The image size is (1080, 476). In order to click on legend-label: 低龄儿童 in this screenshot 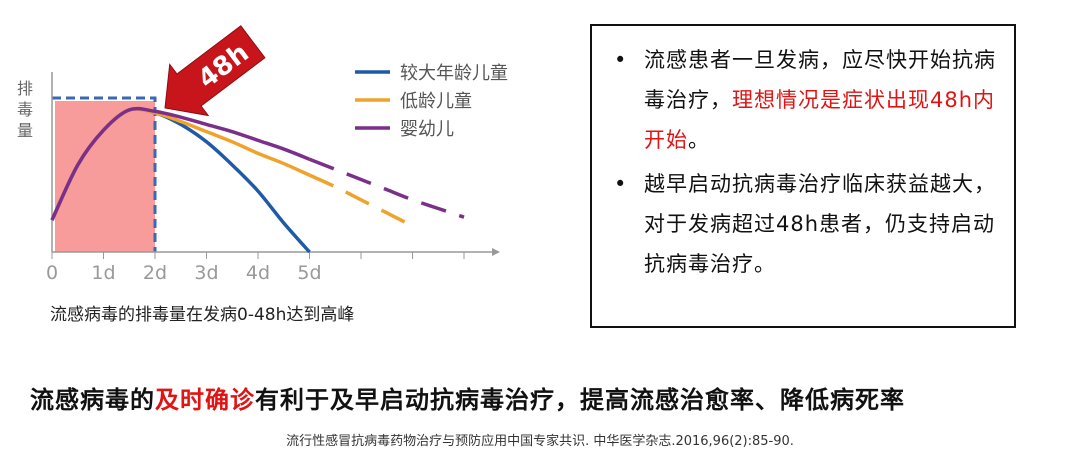, I will do `click(436, 101)`.